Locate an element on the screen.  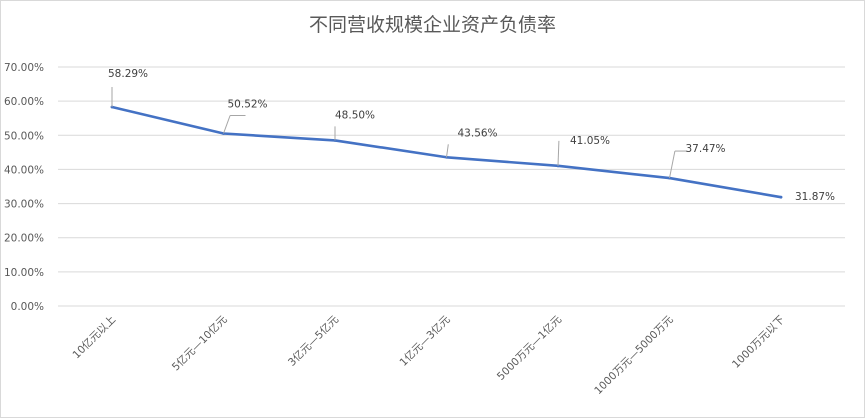
x-tick-label: 5000万元—1亿元 is located at coordinates (529, 348).